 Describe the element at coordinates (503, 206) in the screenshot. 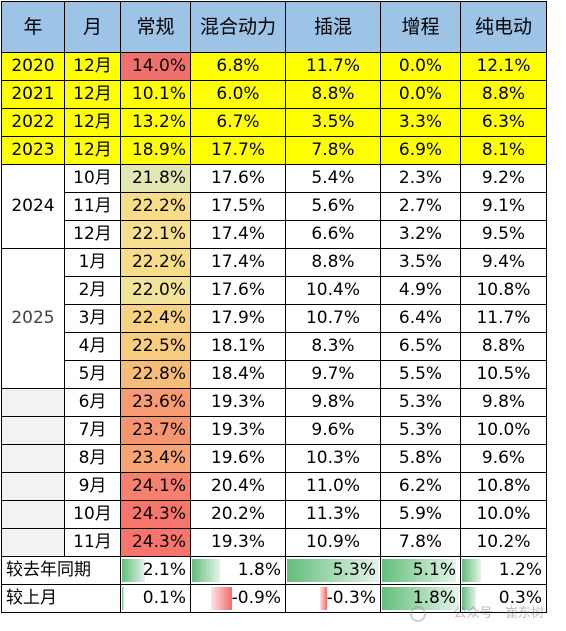

I see `bev-cell: 9.1%` at that location.